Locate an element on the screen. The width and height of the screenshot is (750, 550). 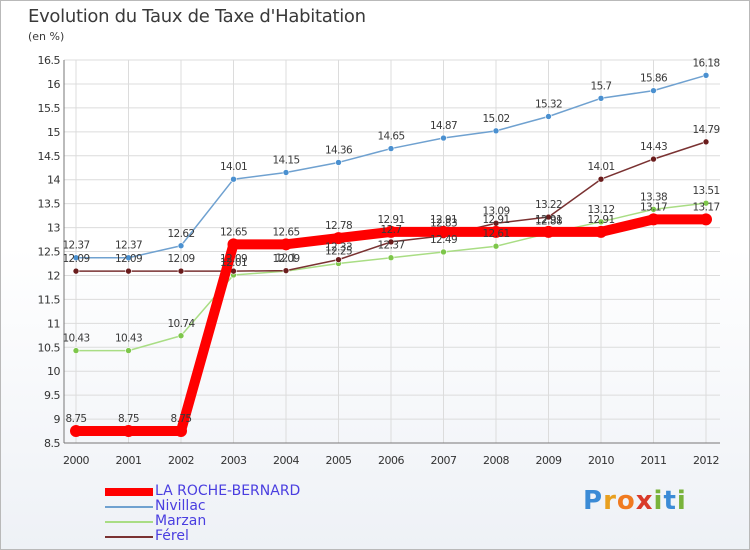
y-tick-label: 12 is located at coordinates (53, 275).